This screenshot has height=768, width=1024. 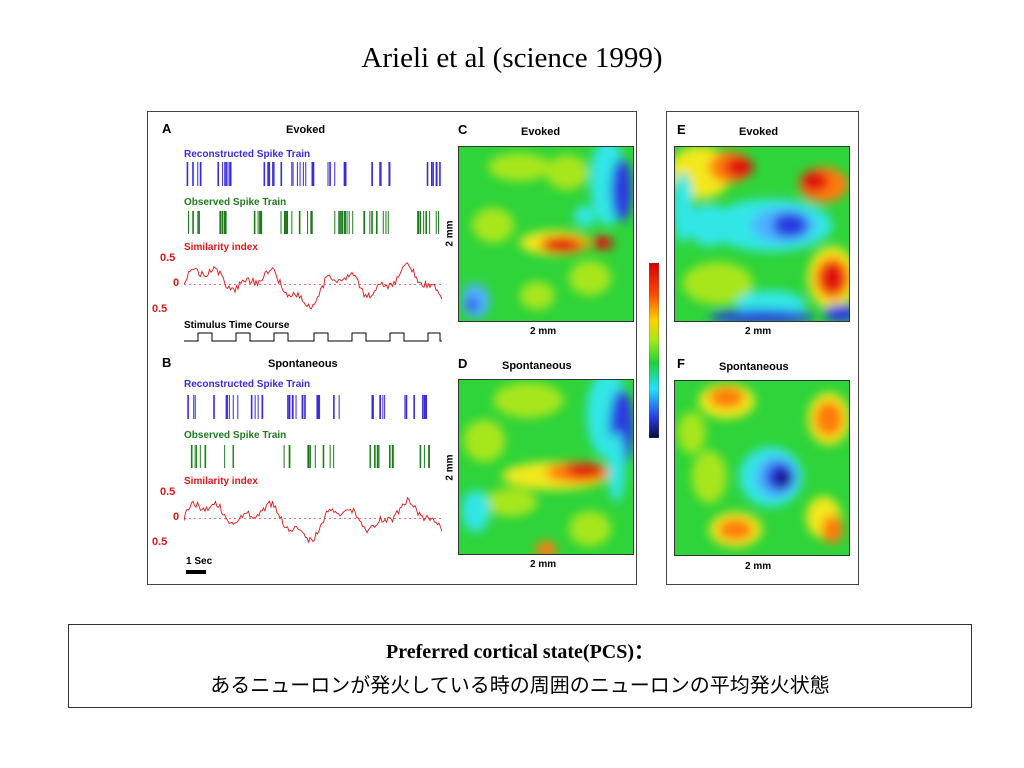 I want to click on panel-a-similarity-trace, so click(x=313, y=286).